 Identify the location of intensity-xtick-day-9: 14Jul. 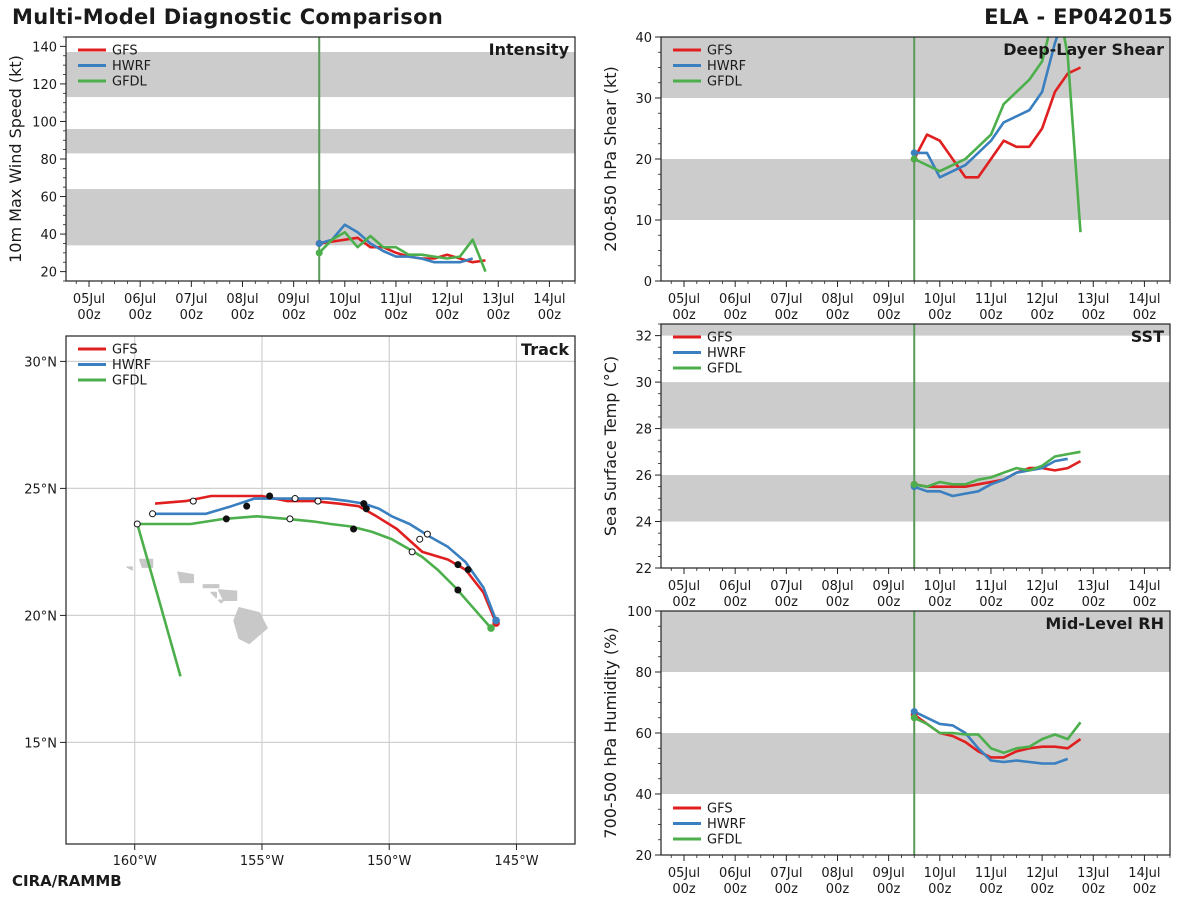
(549, 299).